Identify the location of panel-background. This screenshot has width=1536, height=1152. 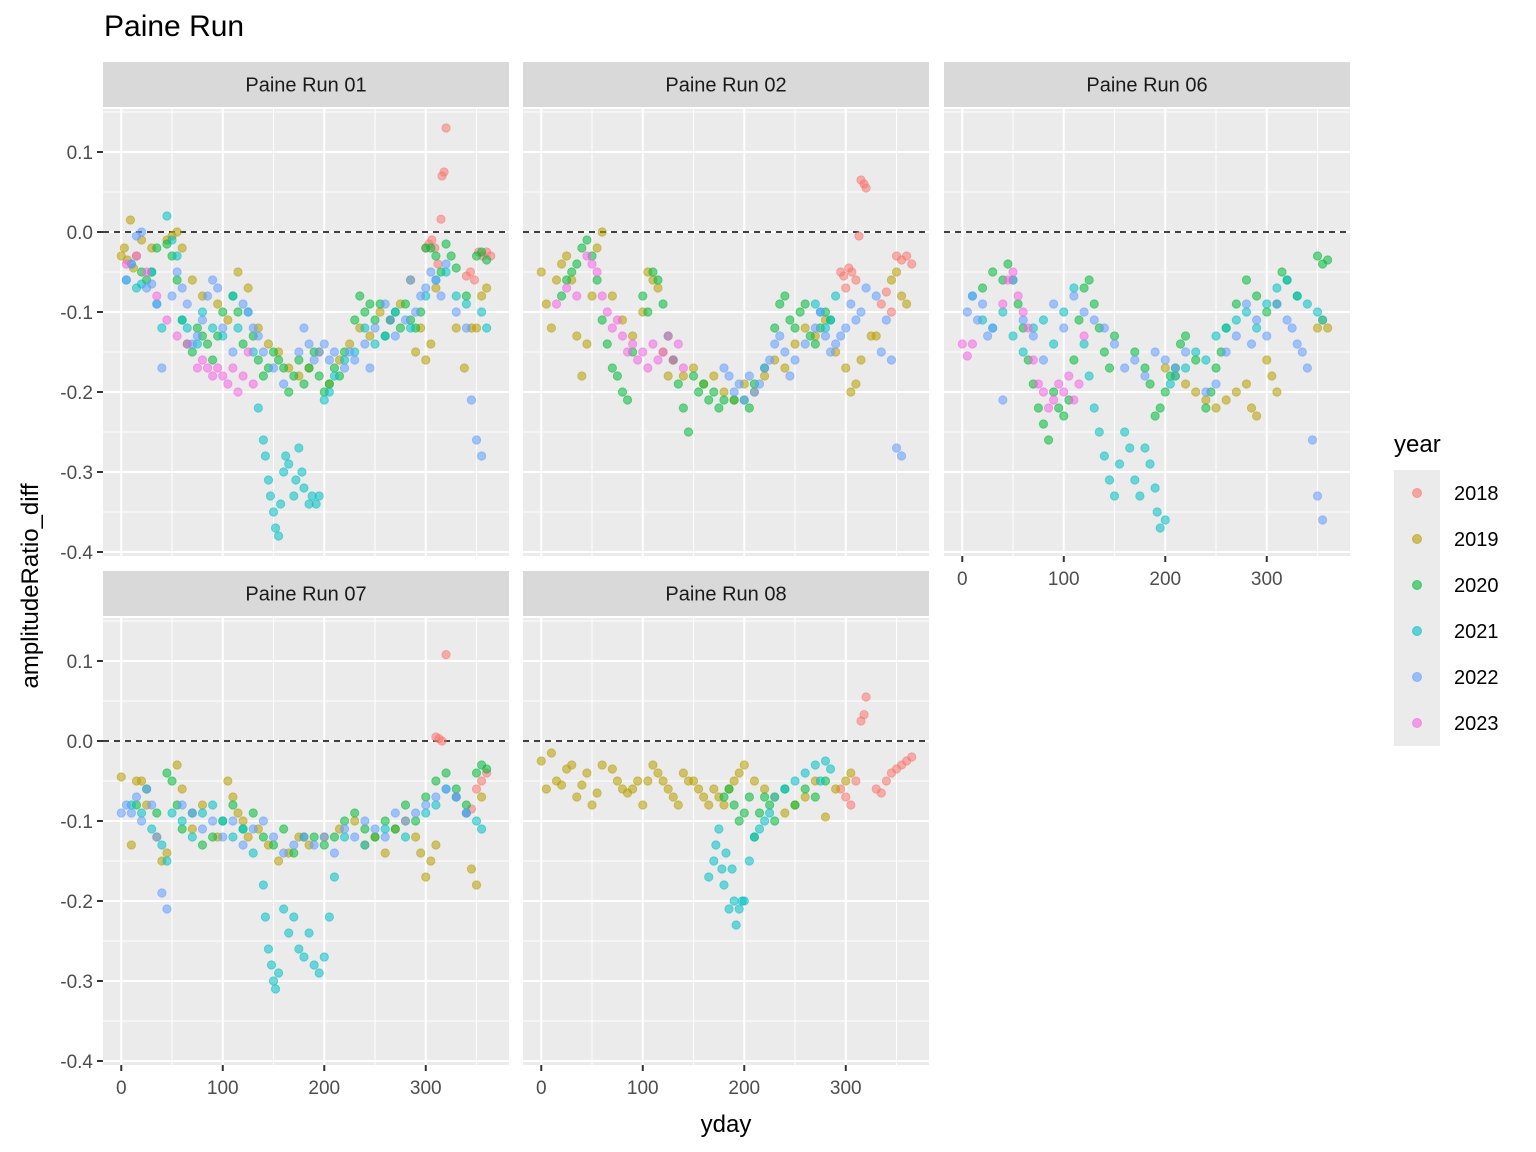
(306, 332).